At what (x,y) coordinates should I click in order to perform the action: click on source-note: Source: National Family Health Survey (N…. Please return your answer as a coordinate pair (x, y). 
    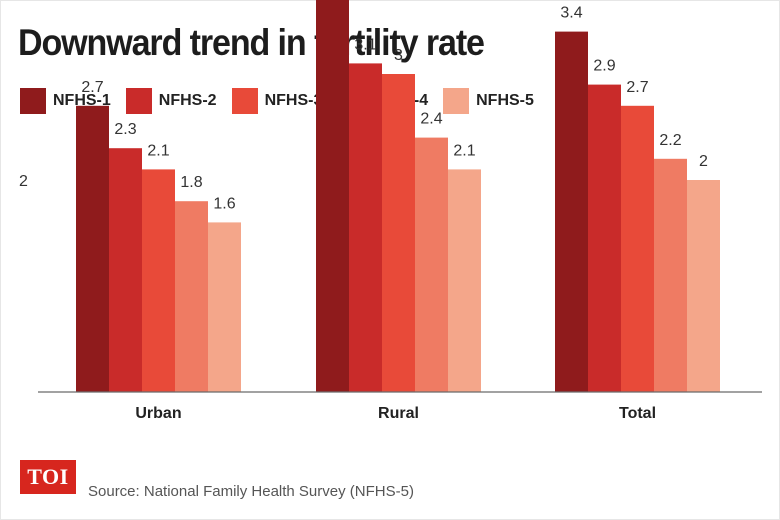
    Looking at the image, I should click on (251, 491).